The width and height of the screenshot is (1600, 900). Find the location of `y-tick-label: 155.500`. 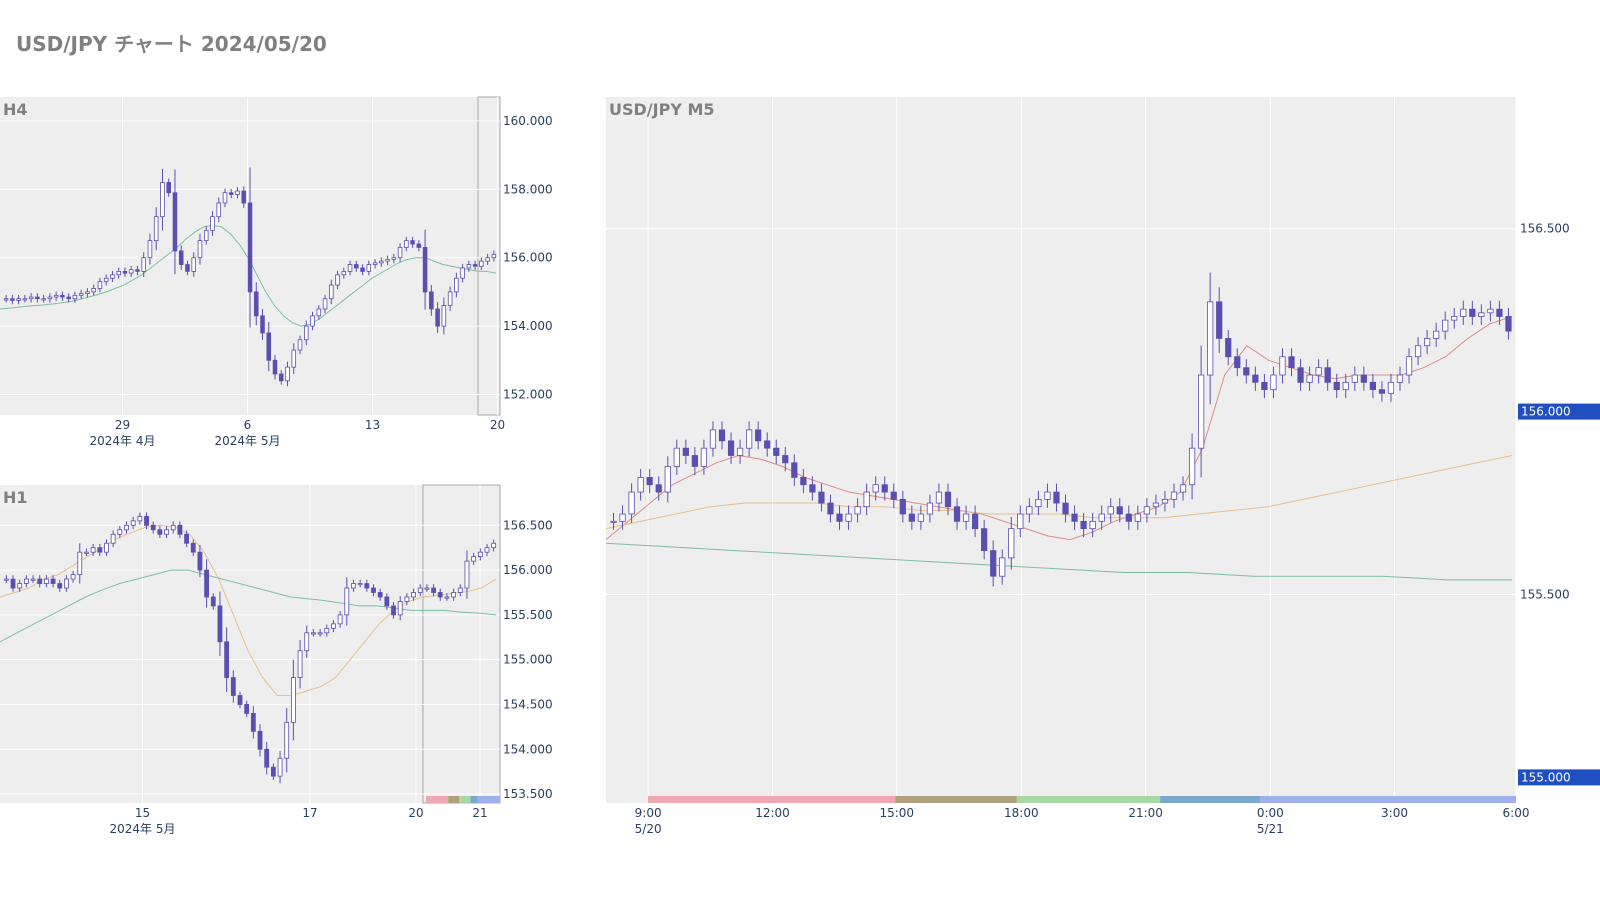

y-tick-label: 155.500 is located at coordinates (1545, 594).